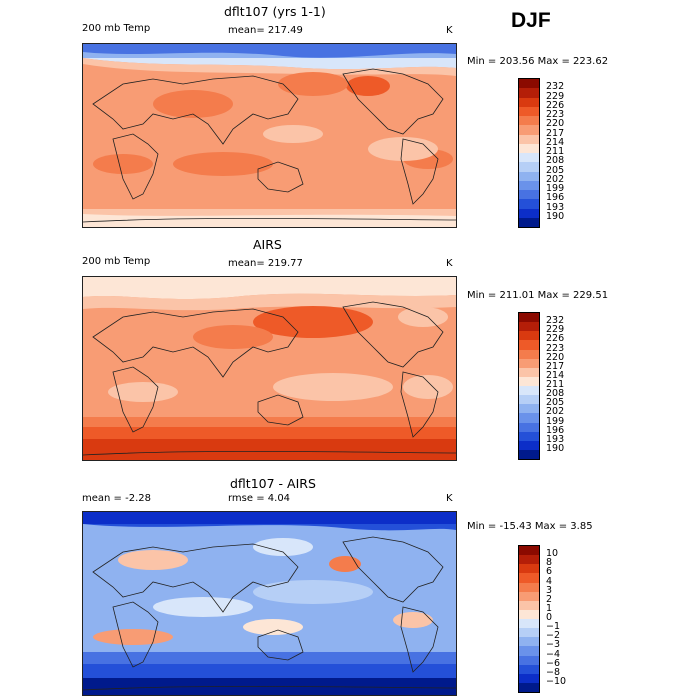 This screenshot has width=700, height=700. What do you see at coordinates (549, 617) in the screenshot?
I see `colorbar-tick-label: 0` at bounding box center [549, 617].